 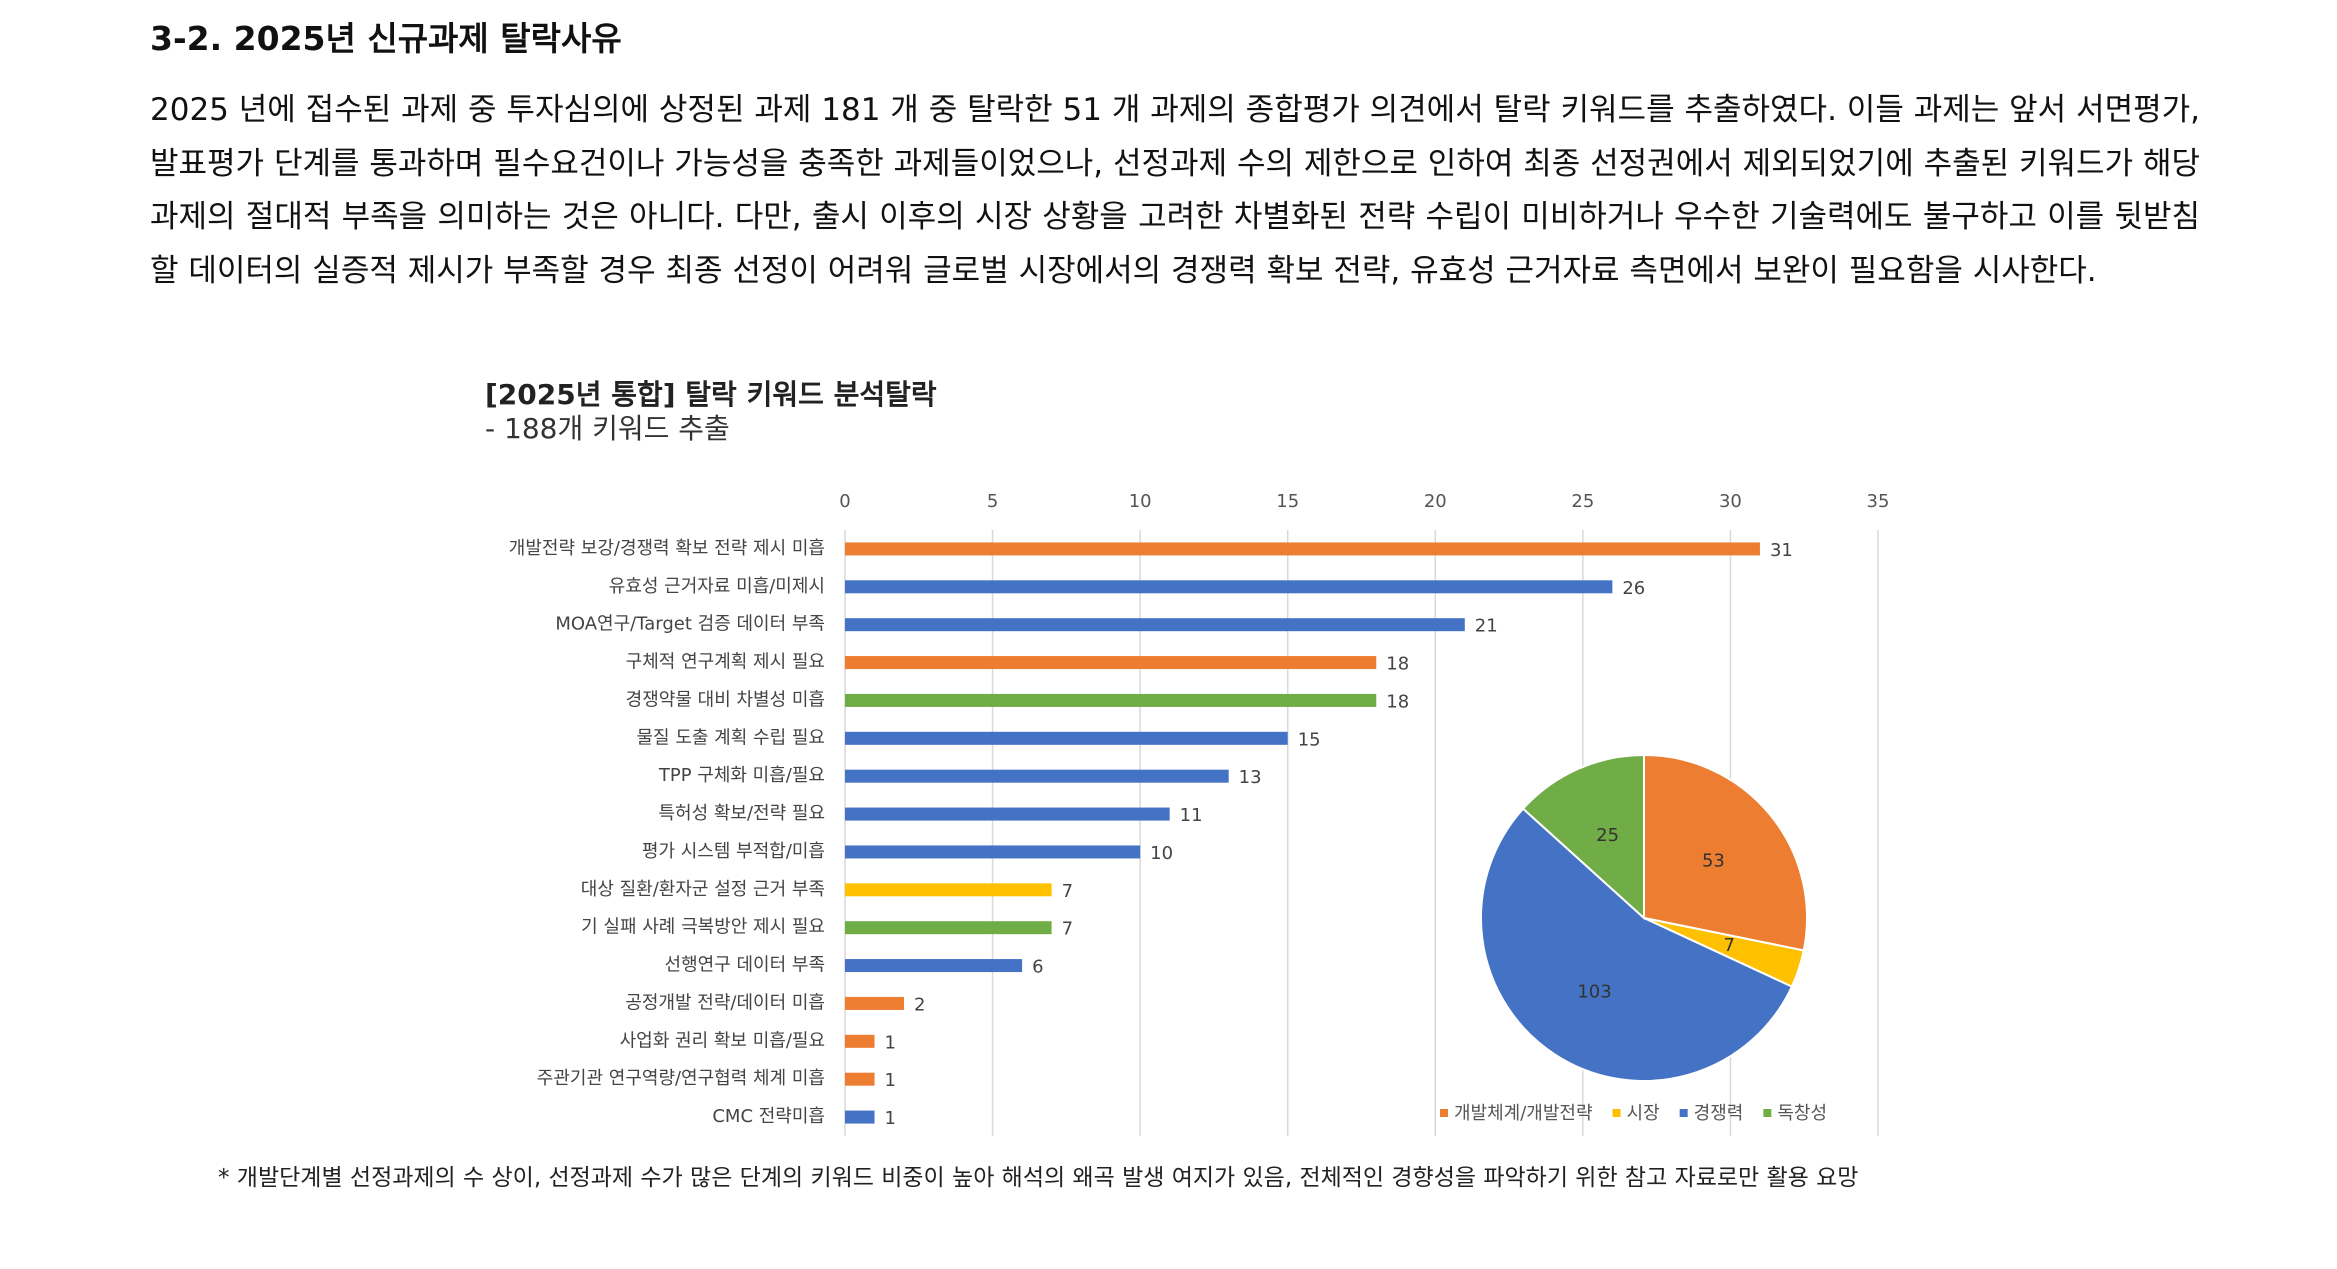 I want to click on y-tick-label: 공정개발 전략/데이터 미흡, so click(x=725, y=1002).